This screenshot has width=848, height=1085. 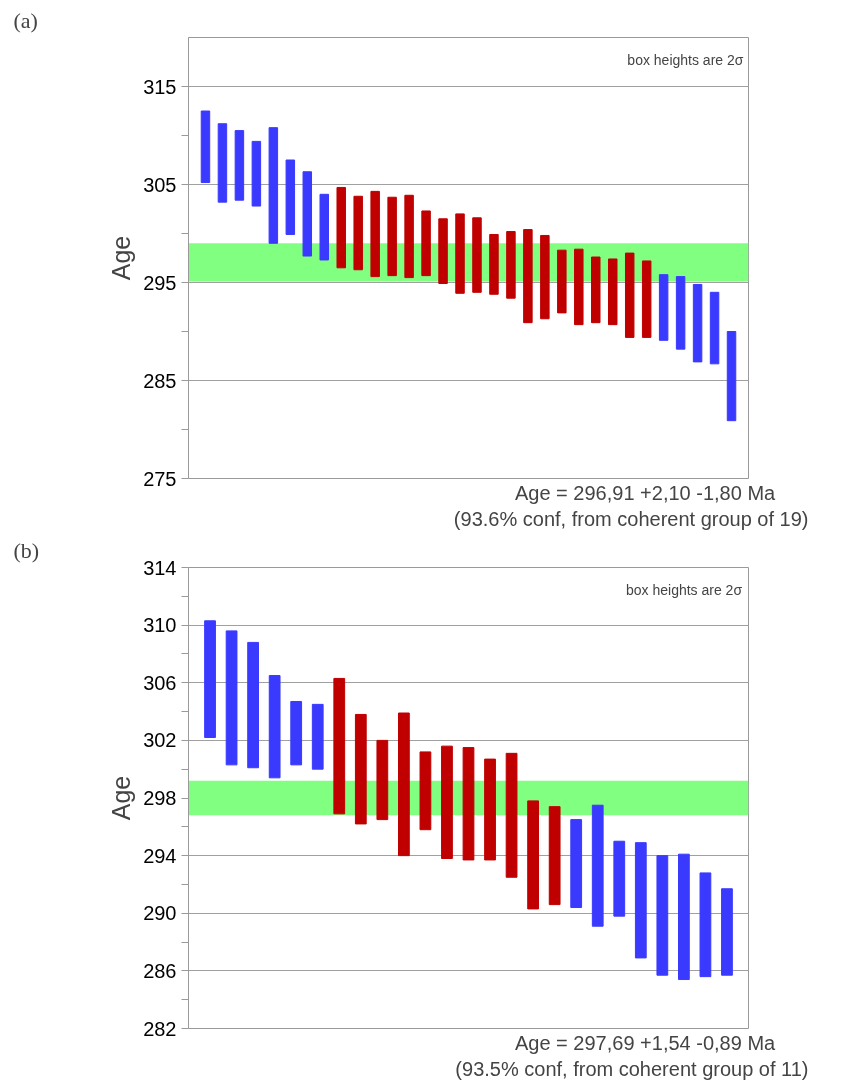 I want to click on y-tick-label: 294, so click(x=160, y=855).